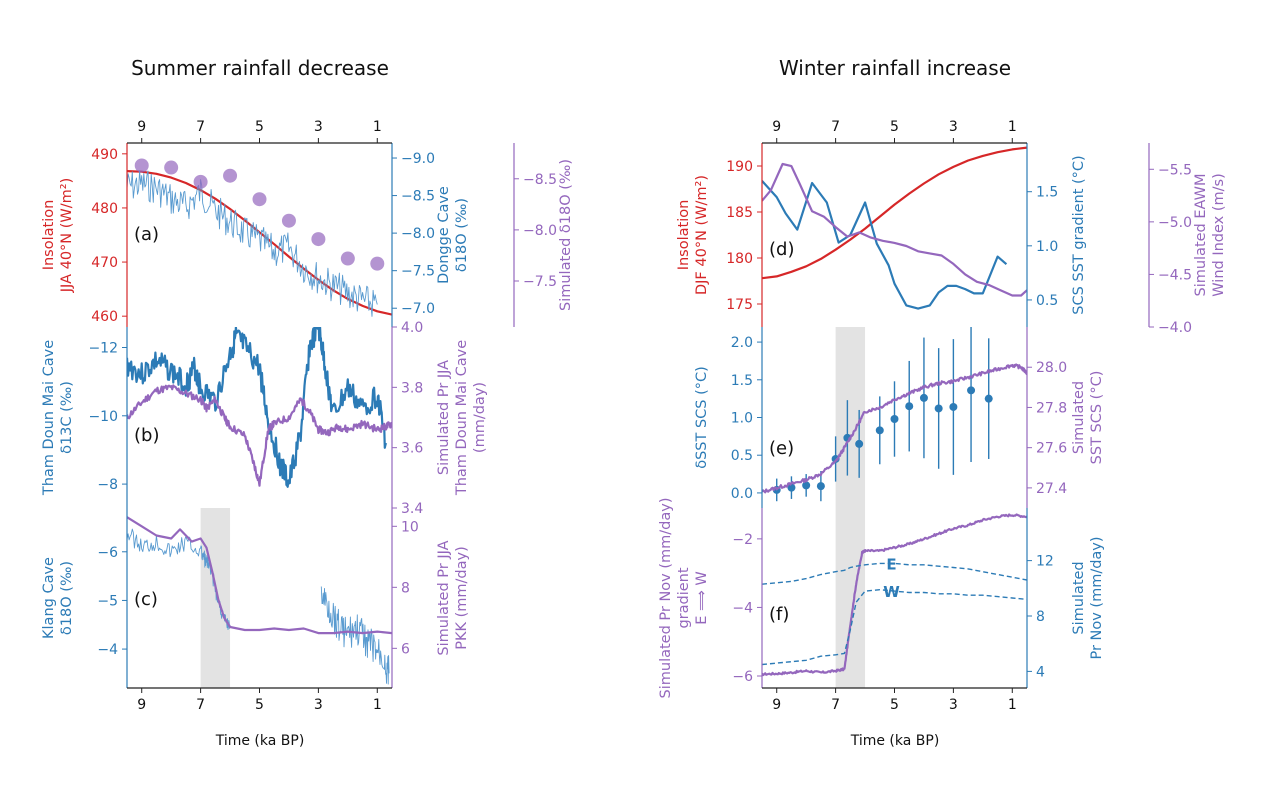 The height and width of the screenshot is (793, 1269). Describe the element at coordinates (781, 249) in the screenshot. I see `panel-label: (d)` at that location.